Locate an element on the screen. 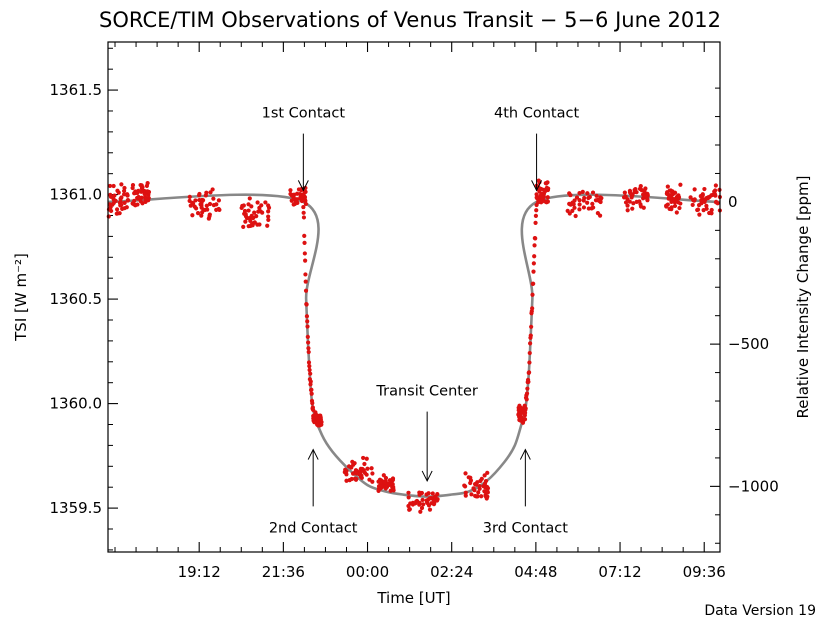 This screenshot has height=623, width=830. y2-tick-label: −1000 is located at coordinates (753, 486).